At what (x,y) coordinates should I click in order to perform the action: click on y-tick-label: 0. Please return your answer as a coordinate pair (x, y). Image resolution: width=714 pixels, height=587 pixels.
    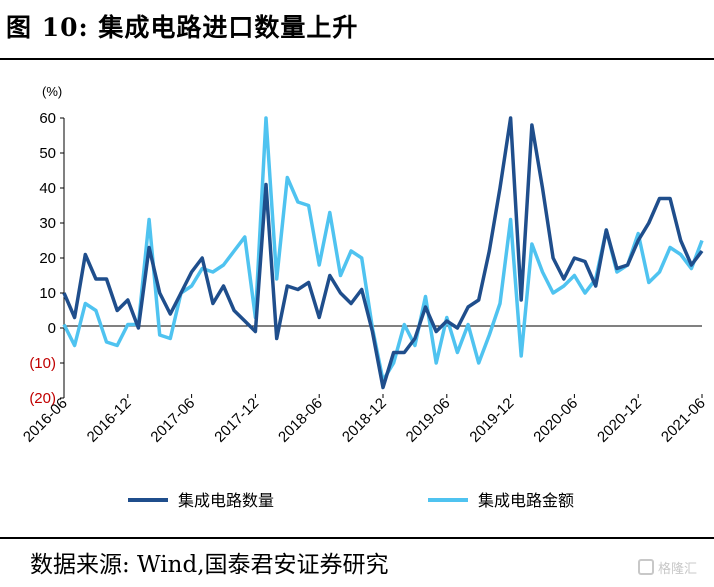
    Looking at the image, I should click on (52, 328).